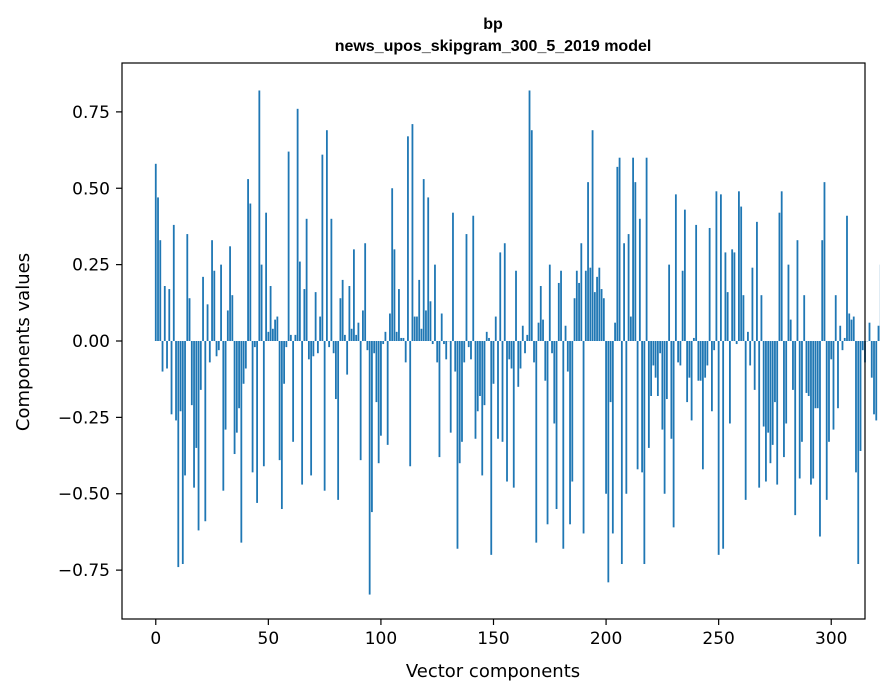  What do you see at coordinates (493, 639) in the screenshot?
I see `x-tick-label: 150` at bounding box center [493, 639].